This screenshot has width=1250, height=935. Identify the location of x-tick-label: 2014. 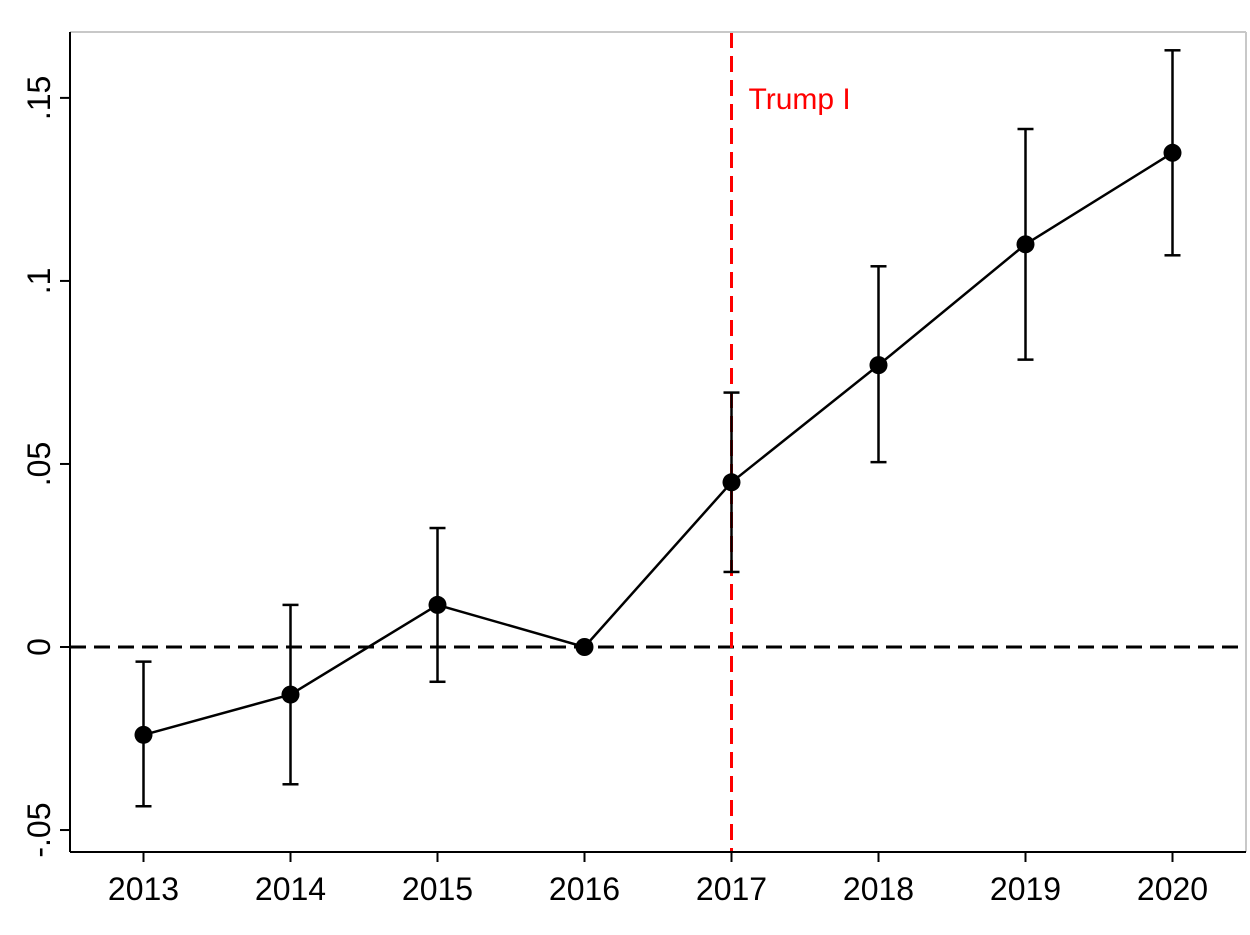
(290, 889).